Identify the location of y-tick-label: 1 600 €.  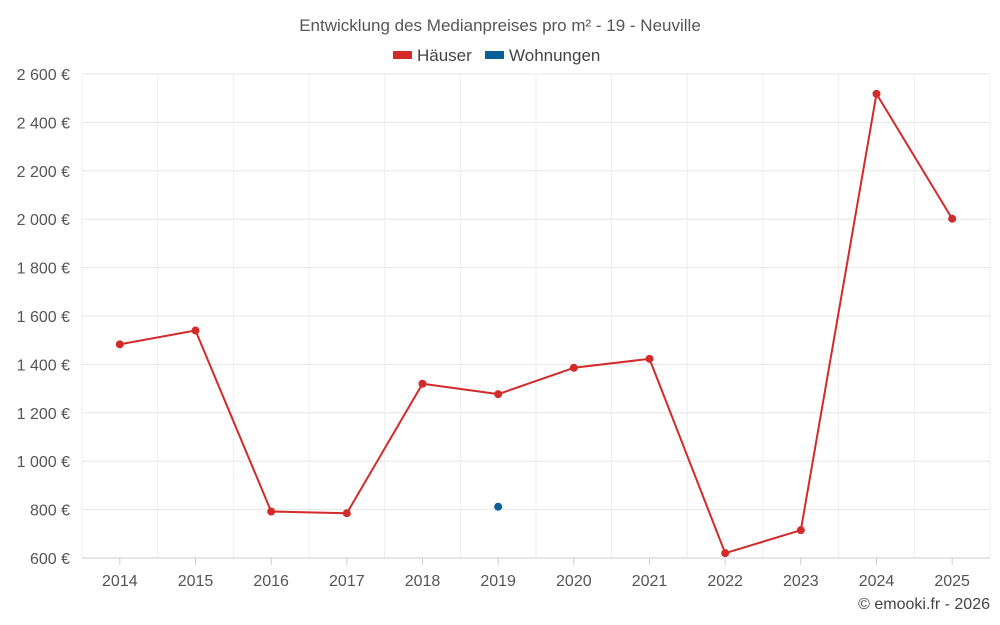
(43, 317).